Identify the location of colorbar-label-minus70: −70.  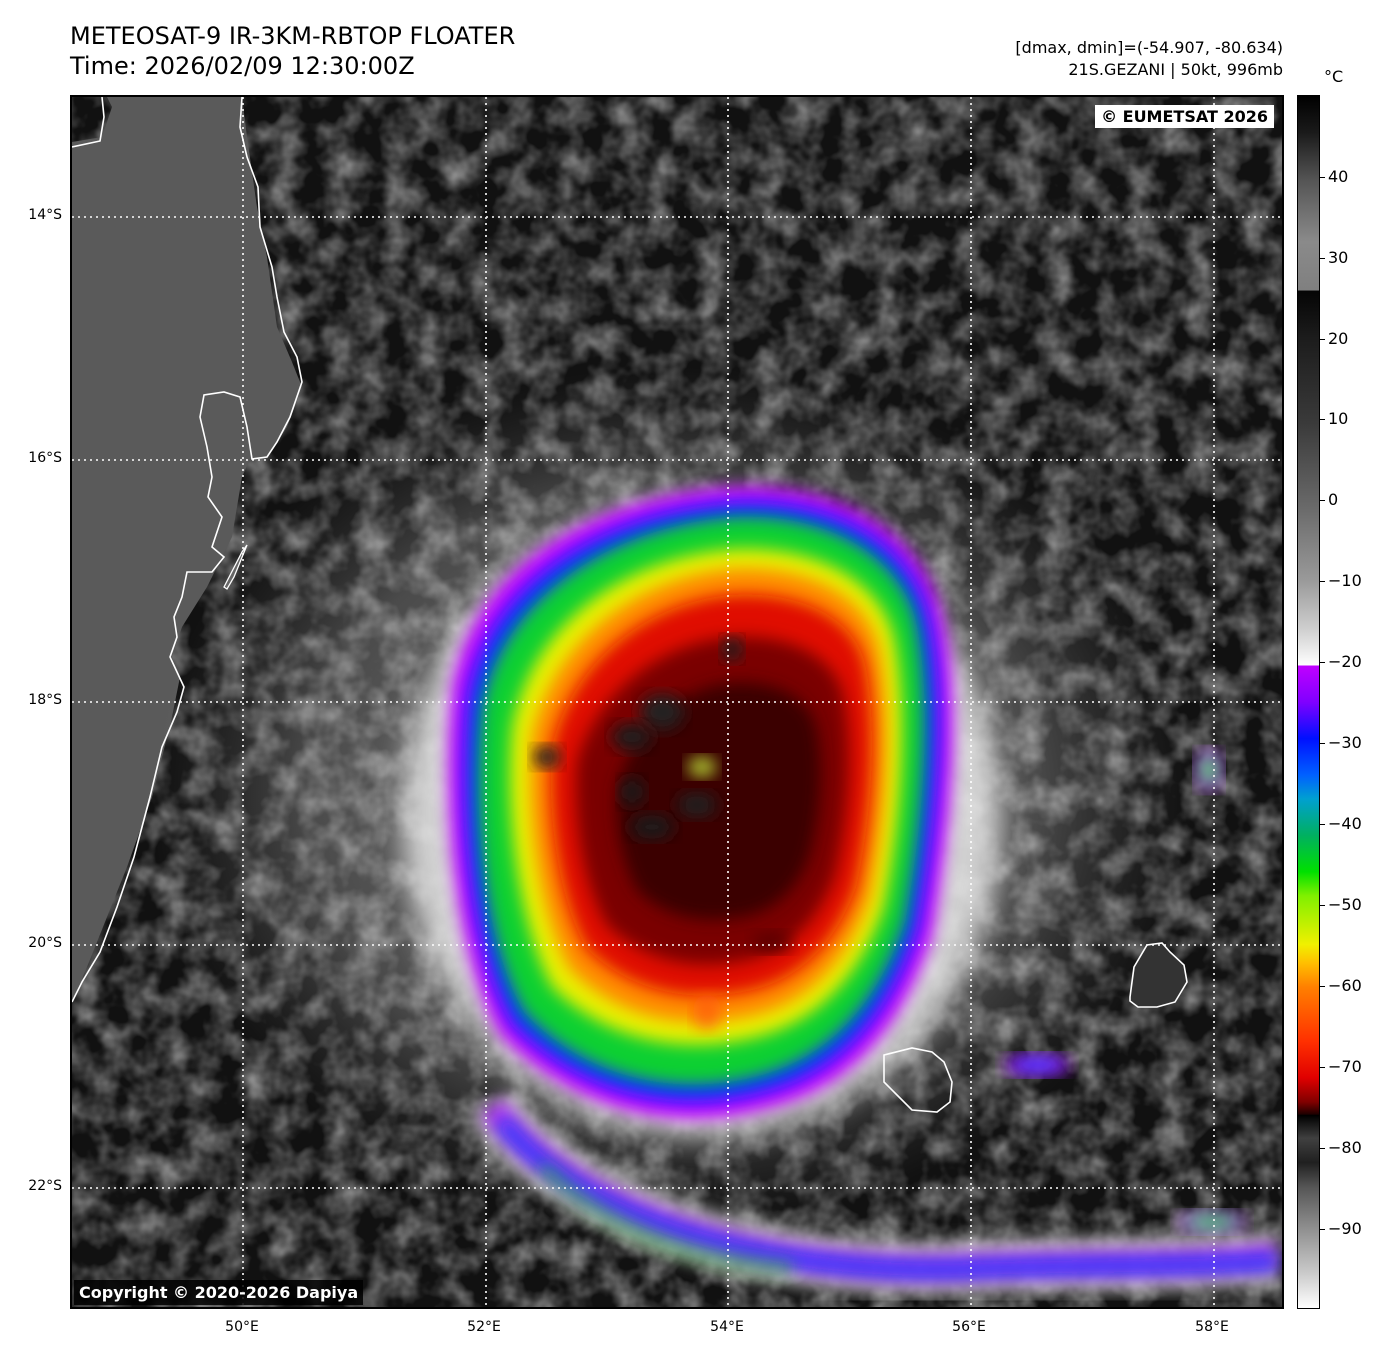
(1345, 1066).